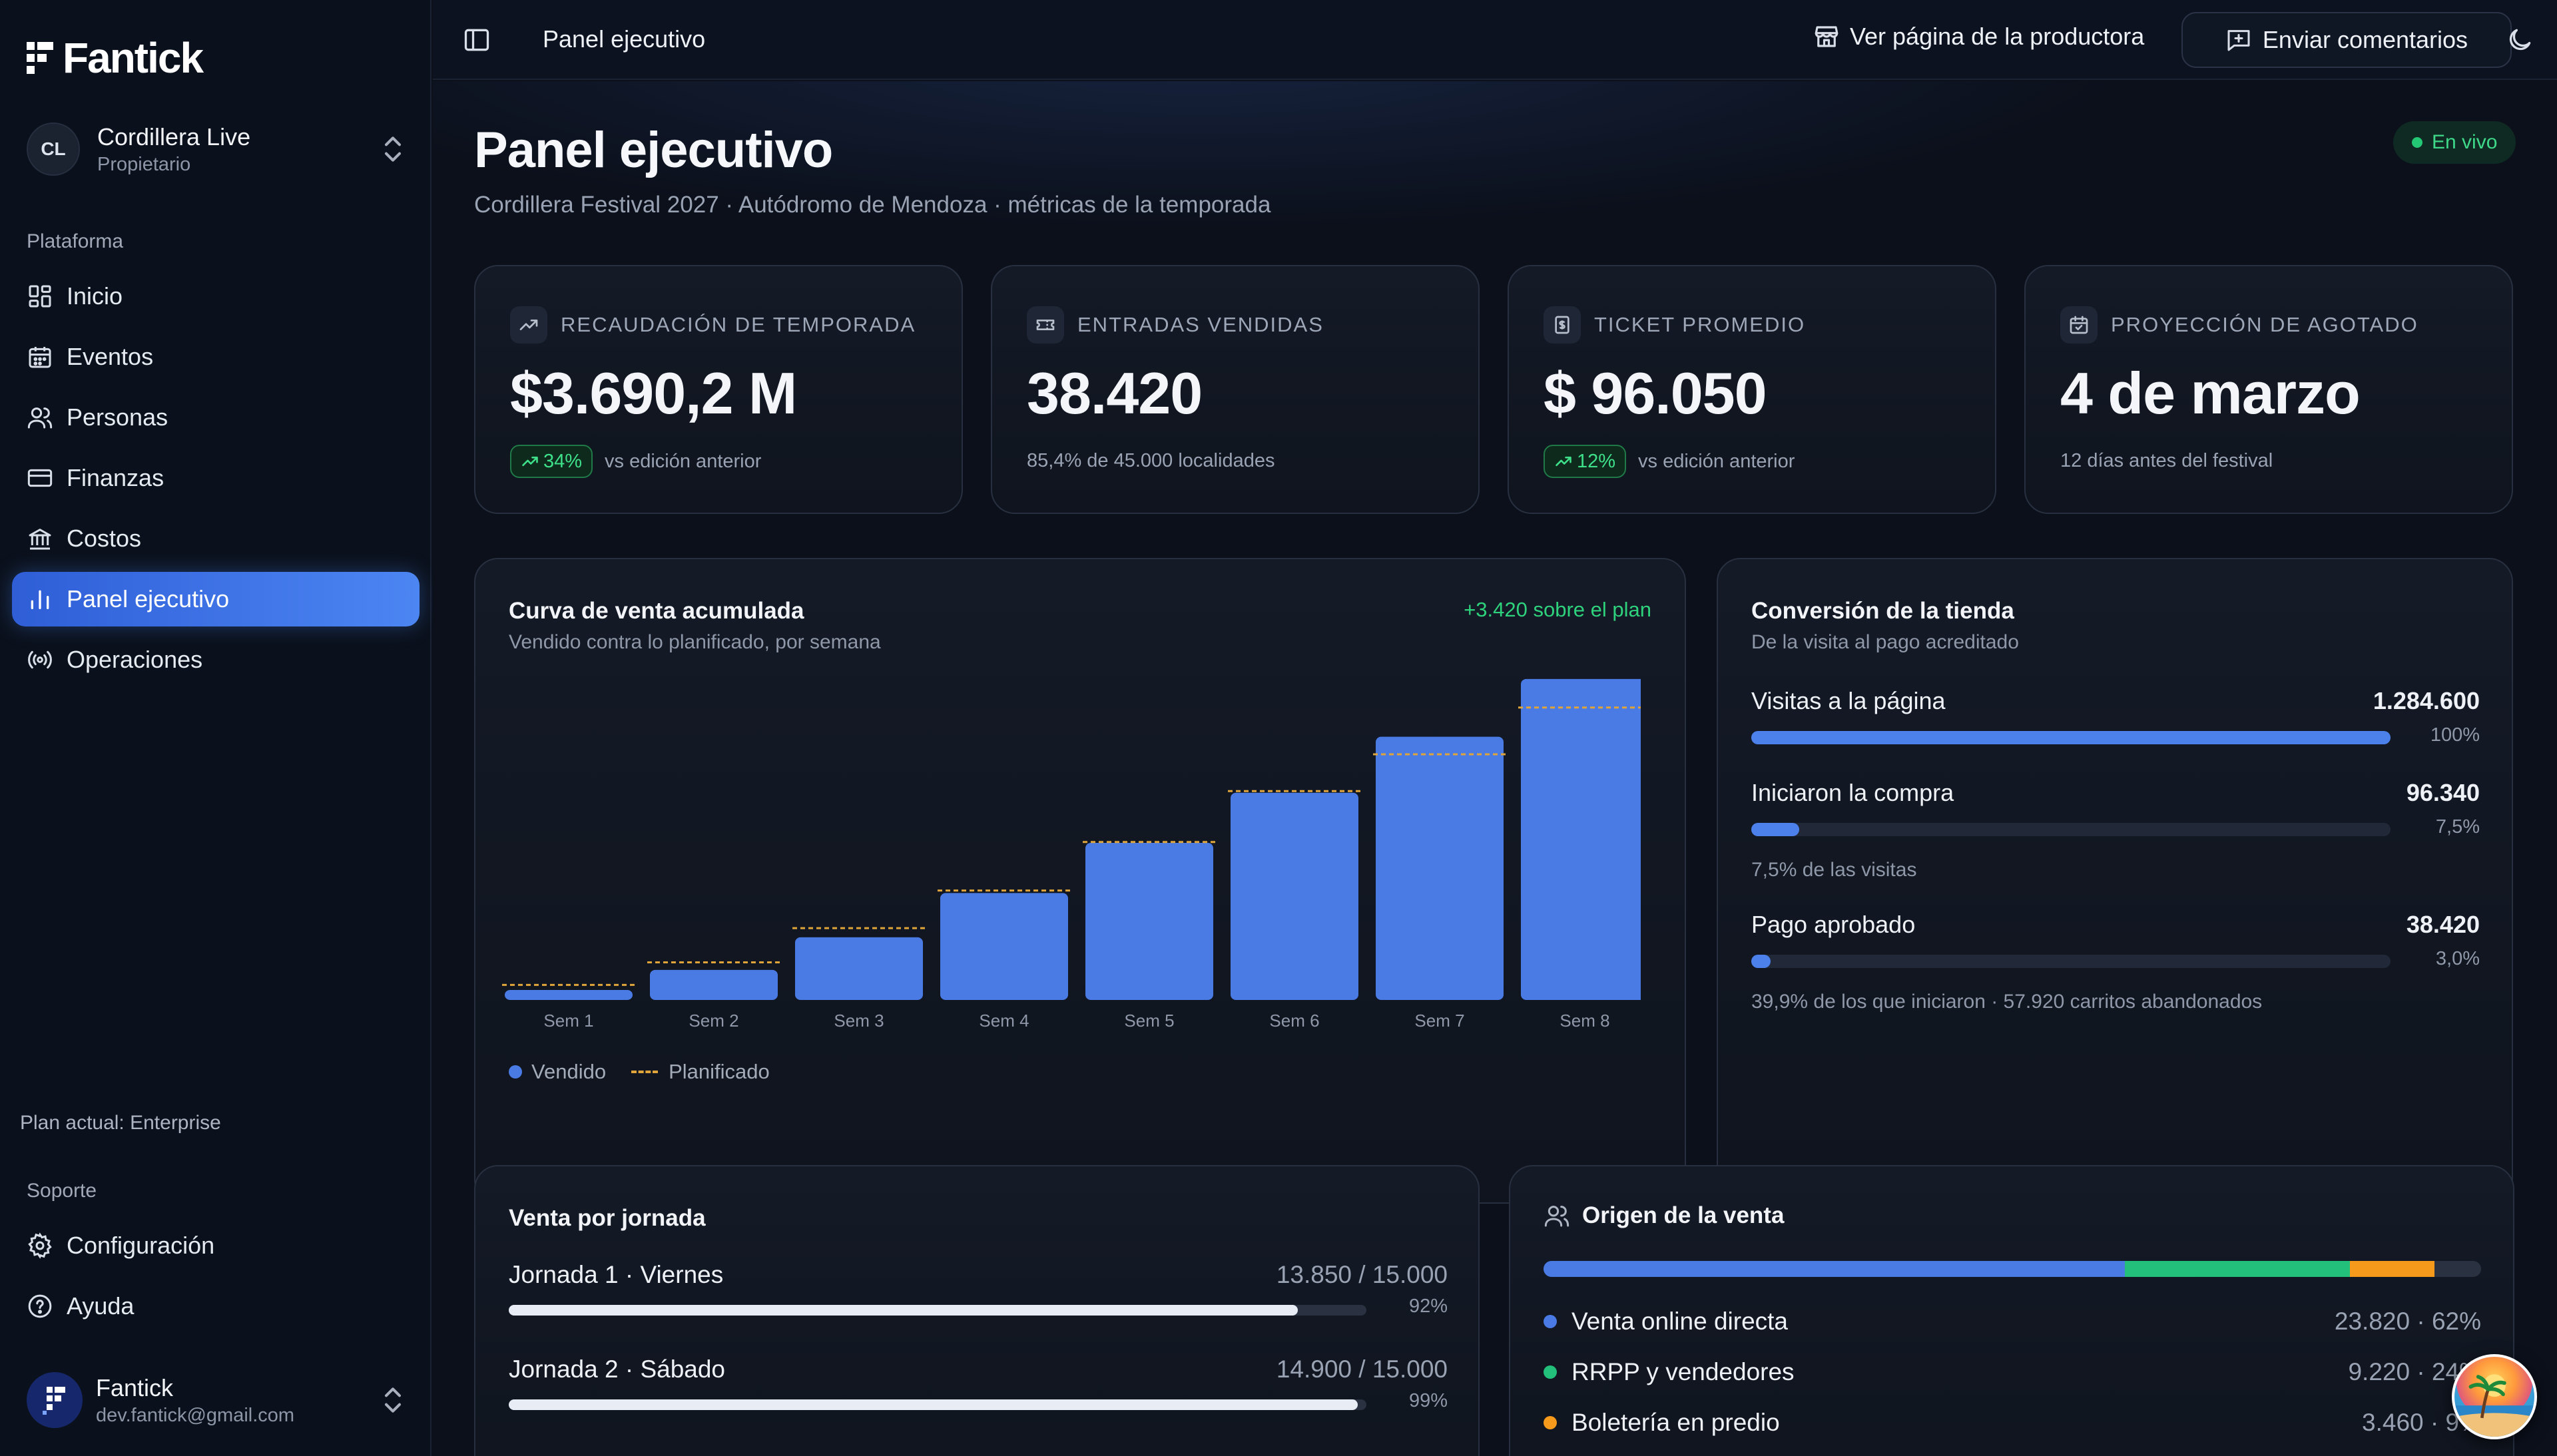  Describe the element at coordinates (217, 1400) in the screenshot. I see `user-menu: Fantick dev.fantick@gmail.com` at that location.